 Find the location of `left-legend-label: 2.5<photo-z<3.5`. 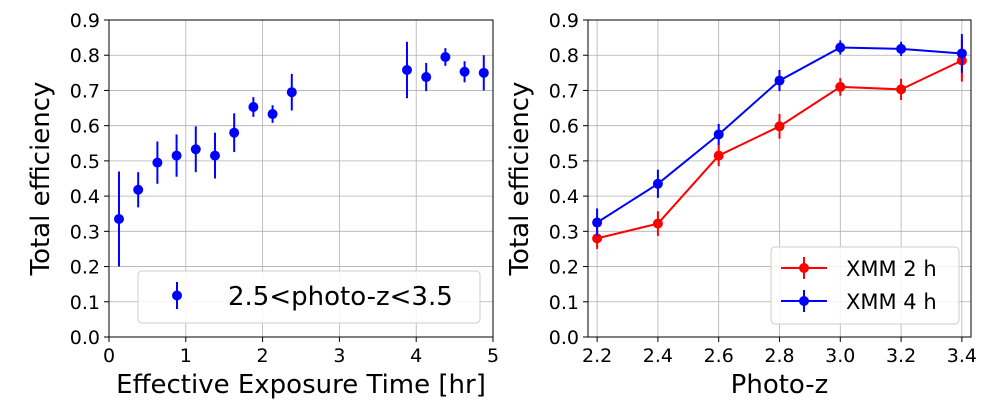

left-legend-label: 2.5<photo-z<3.5 is located at coordinates (340, 297).